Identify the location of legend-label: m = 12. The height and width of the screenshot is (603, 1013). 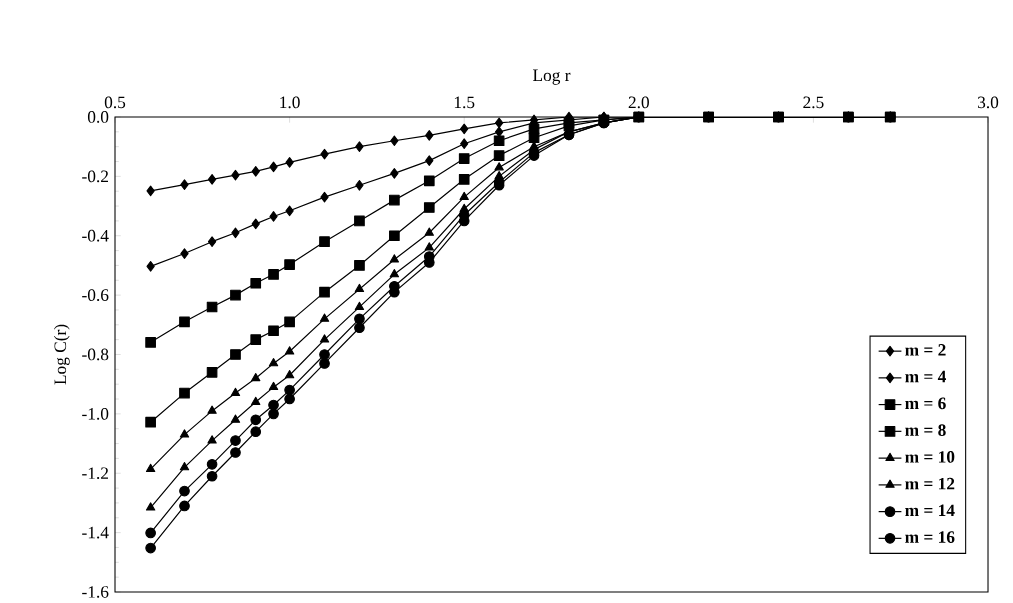
(930, 483).